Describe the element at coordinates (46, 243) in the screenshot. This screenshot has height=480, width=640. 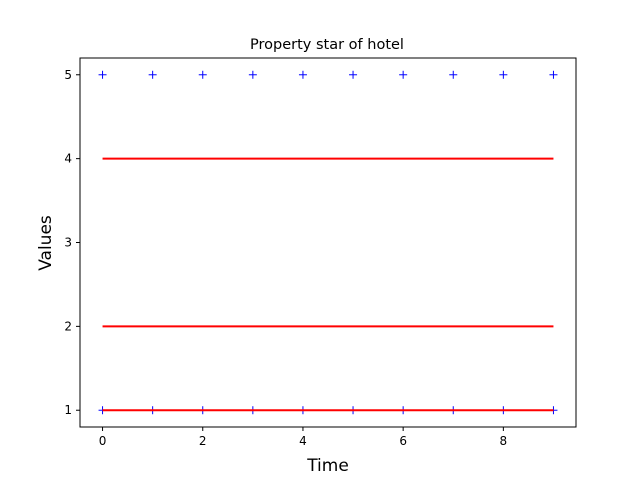
I see `y-axis-label: Values` at that location.